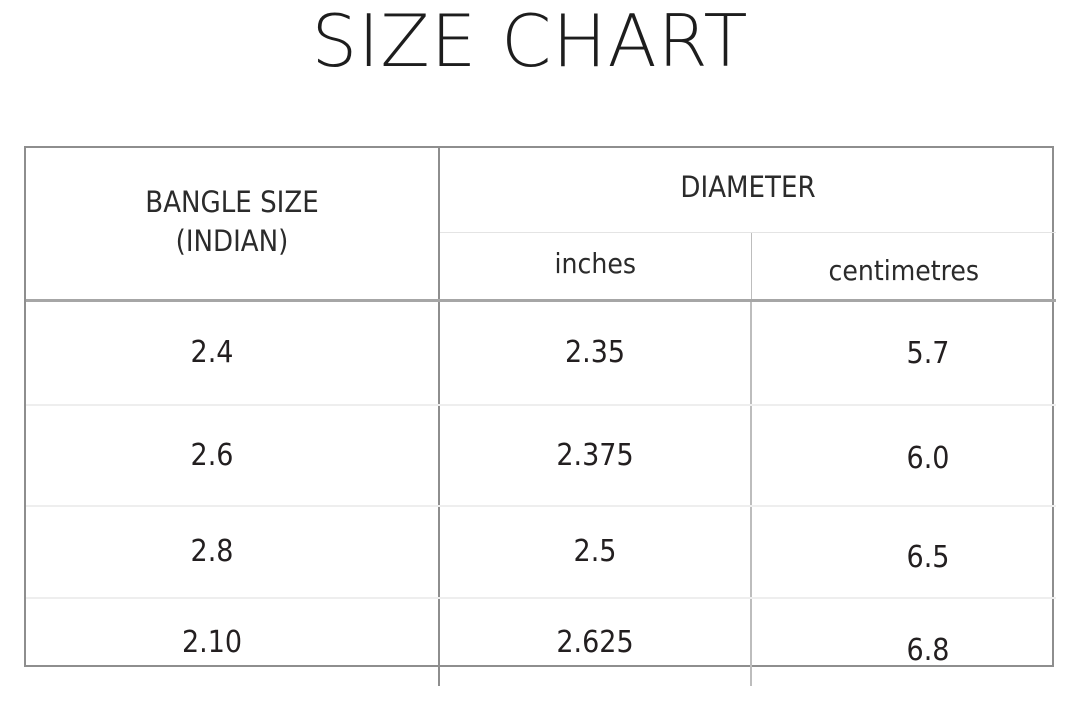 This screenshot has height=725, width=1080. Describe the element at coordinates (595, 353) in the screenshot. I see `cell-inches: 2.35` at that location.